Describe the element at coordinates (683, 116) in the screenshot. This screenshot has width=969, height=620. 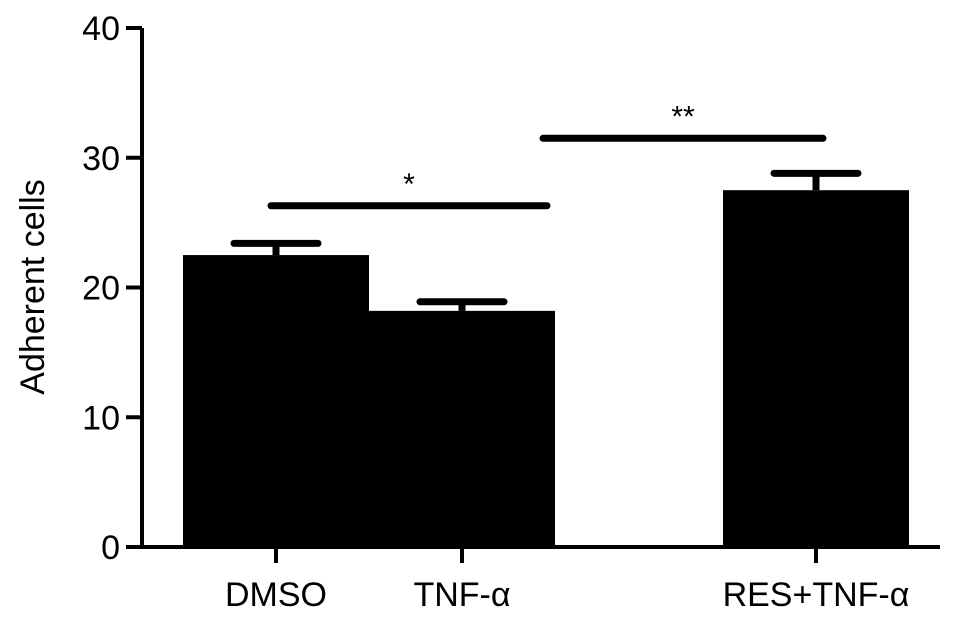
I see `significance-label: **` at that location.